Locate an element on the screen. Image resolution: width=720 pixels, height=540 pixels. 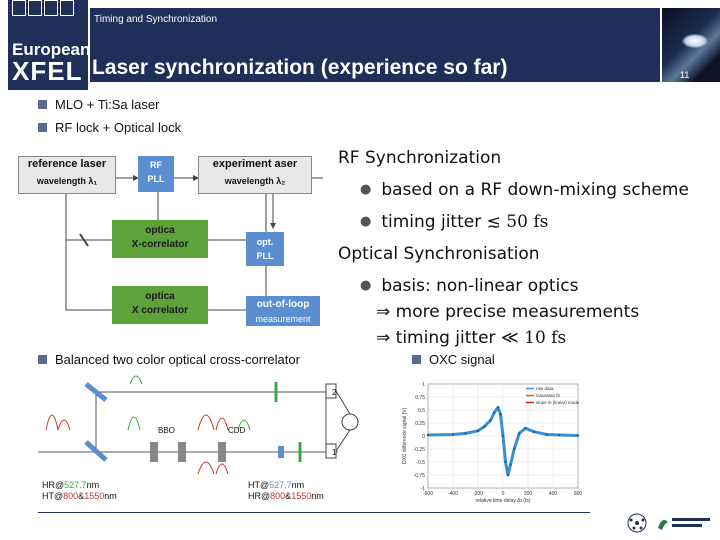
ht-right-prefix: HT@ is located at coordinates (259, 485).